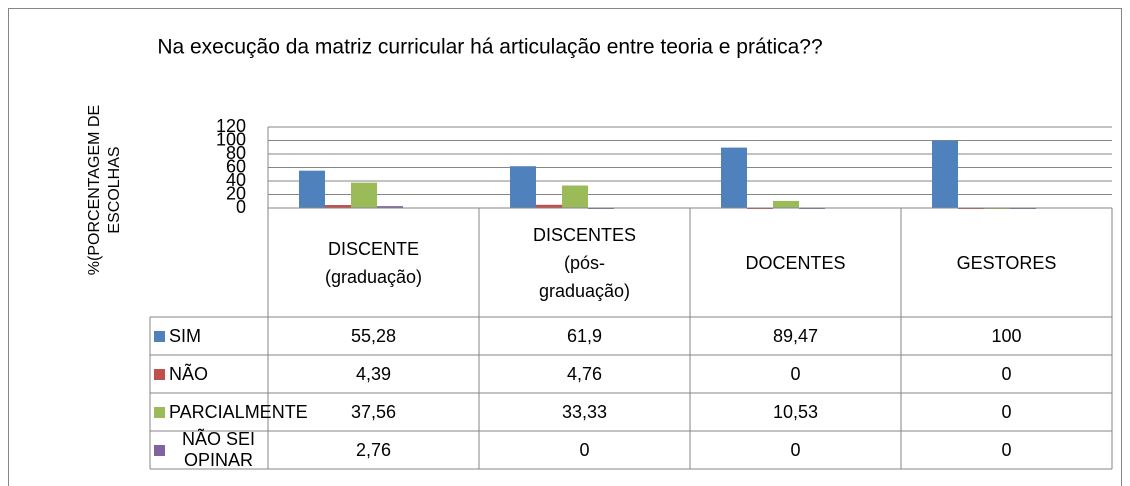 The height and width of the screenshot is (486, 1130). Describe the element at coordinates (373, 411) in the screenshot. I see `table-value: 37,56` at that location.